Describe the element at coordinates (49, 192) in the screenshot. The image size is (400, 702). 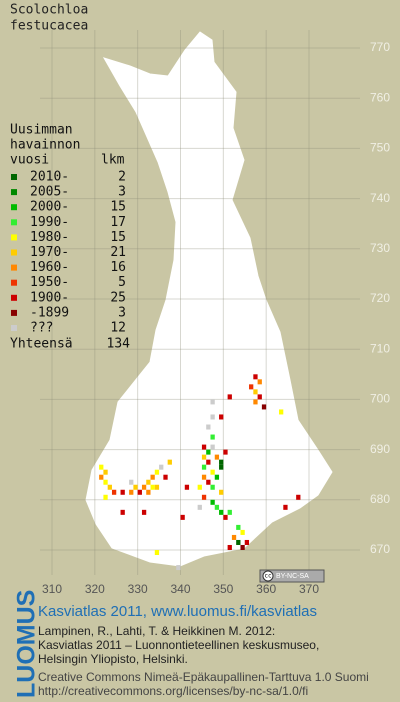
I see `legend-label: 2005-` at that location.